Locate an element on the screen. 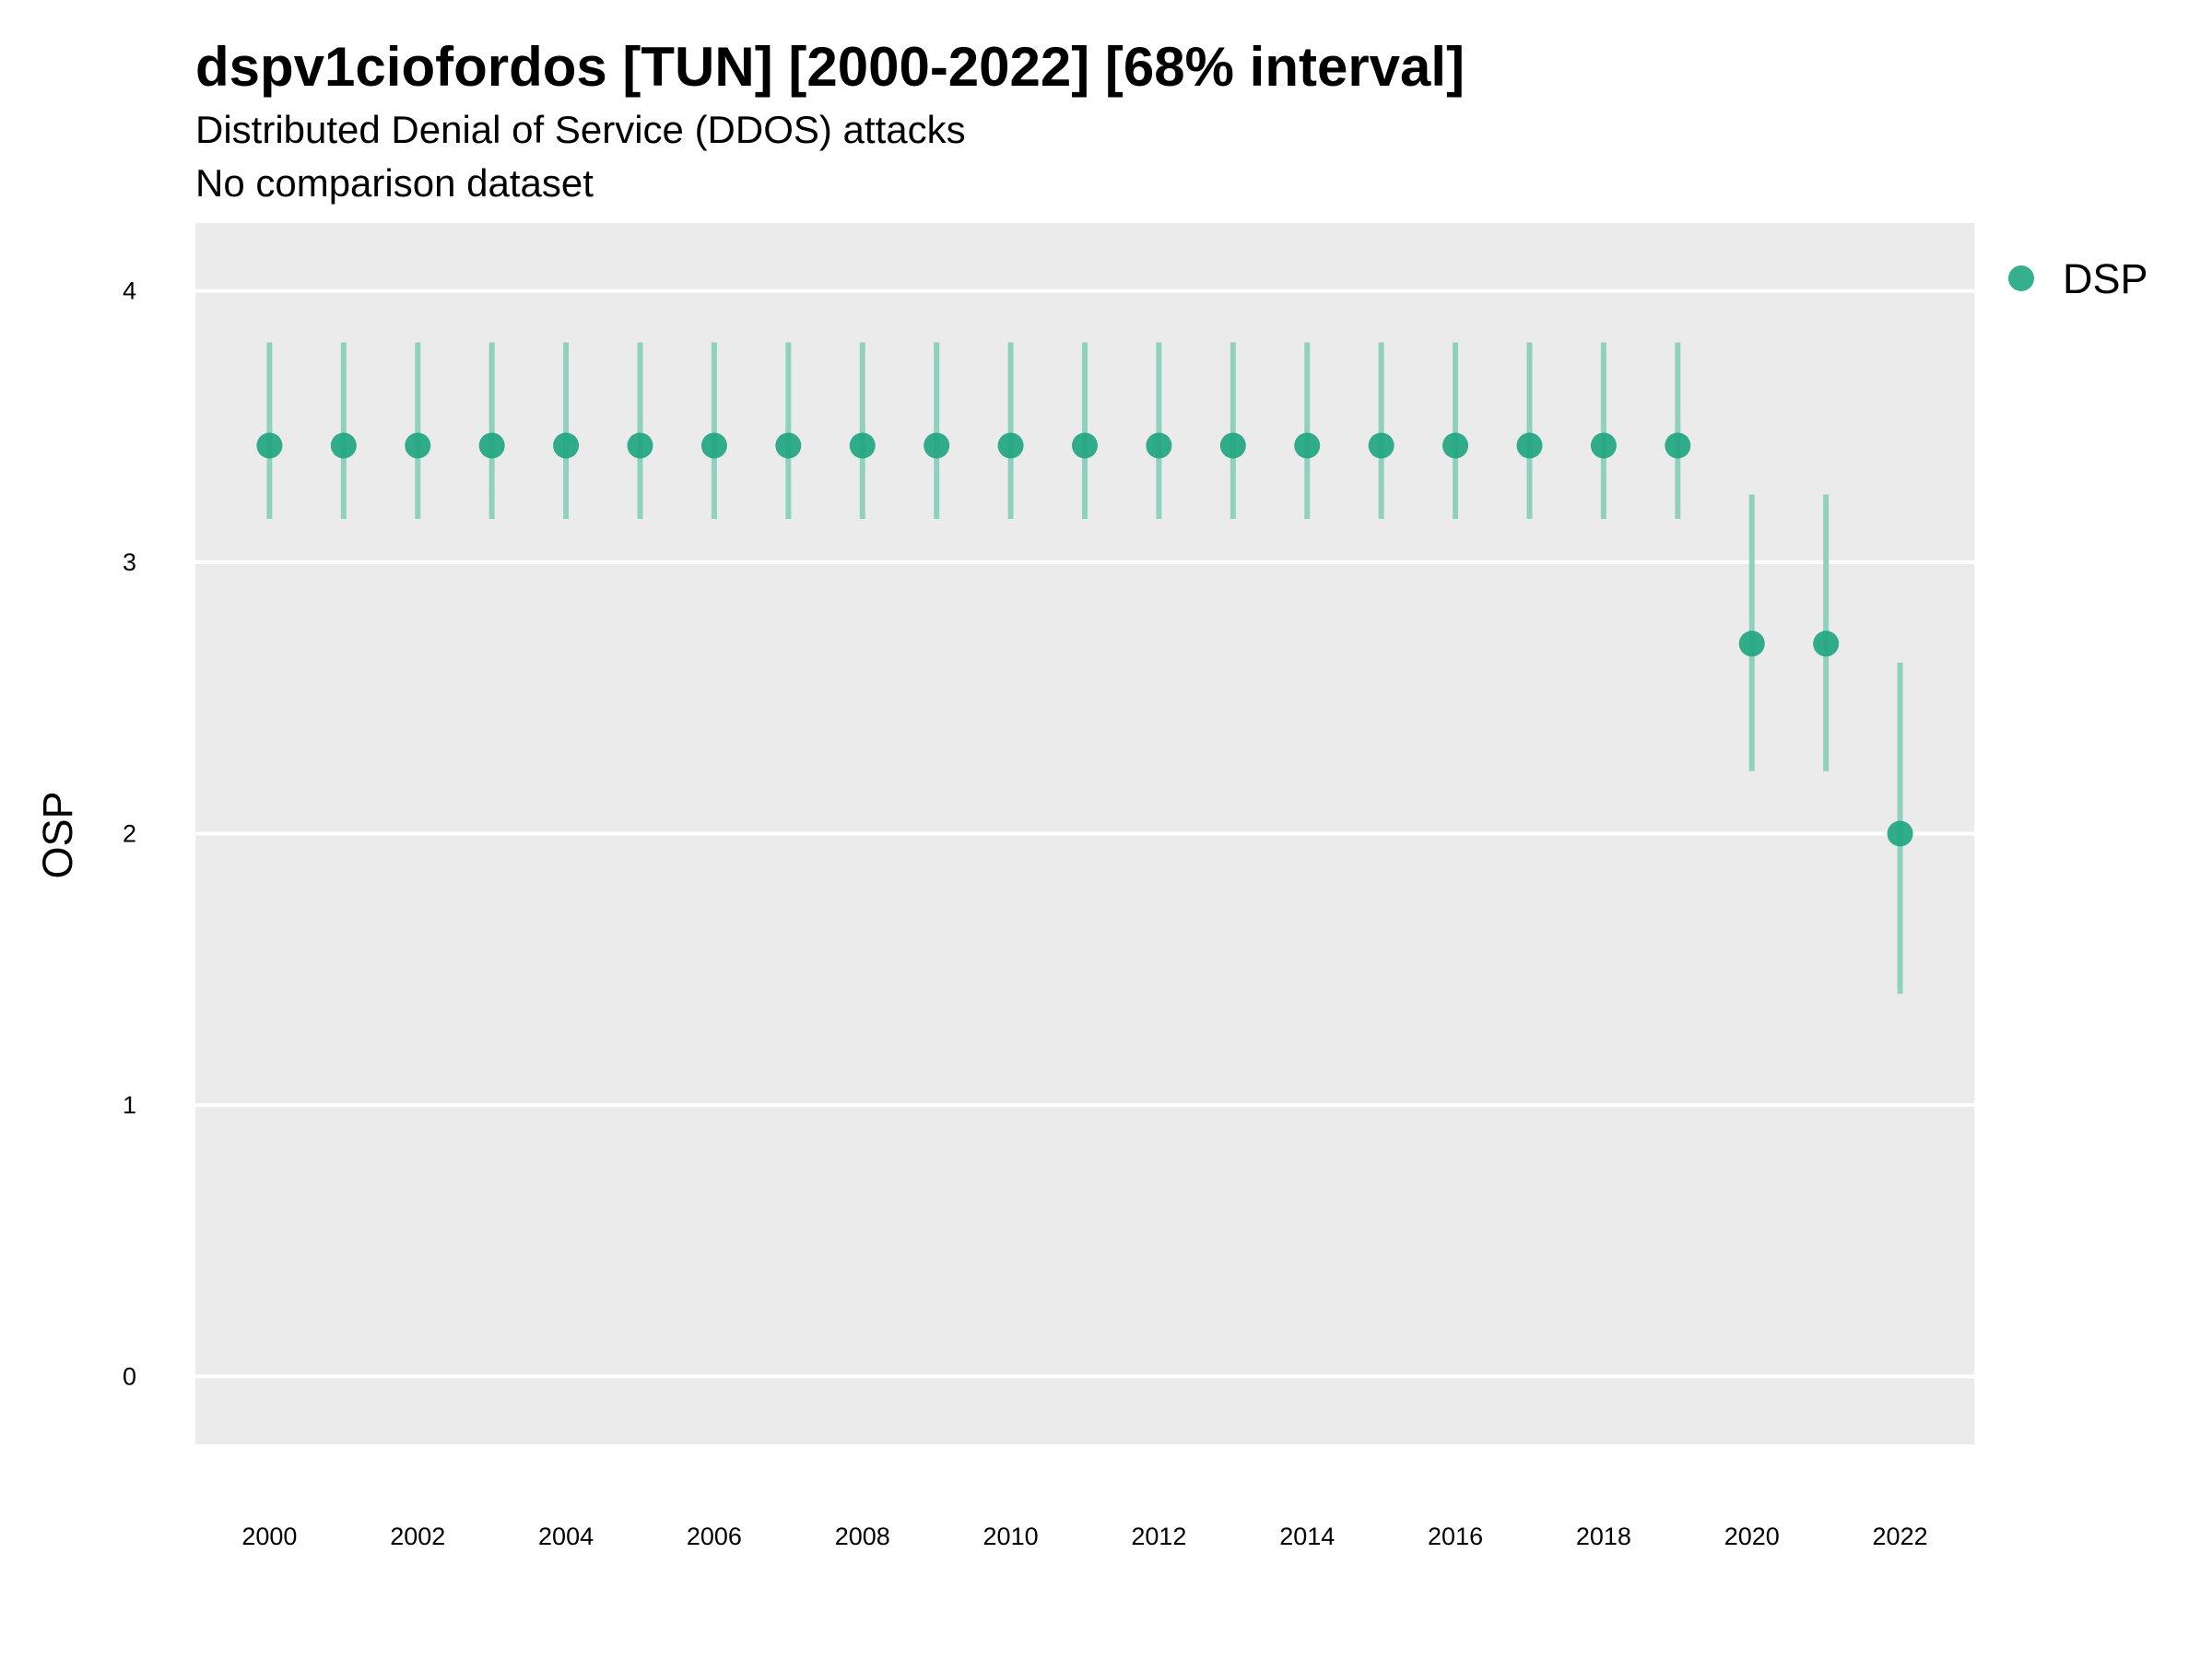 This screenshot has height=1659, width=2212. point-dsp-2009 is located at coordinates (937, 445).